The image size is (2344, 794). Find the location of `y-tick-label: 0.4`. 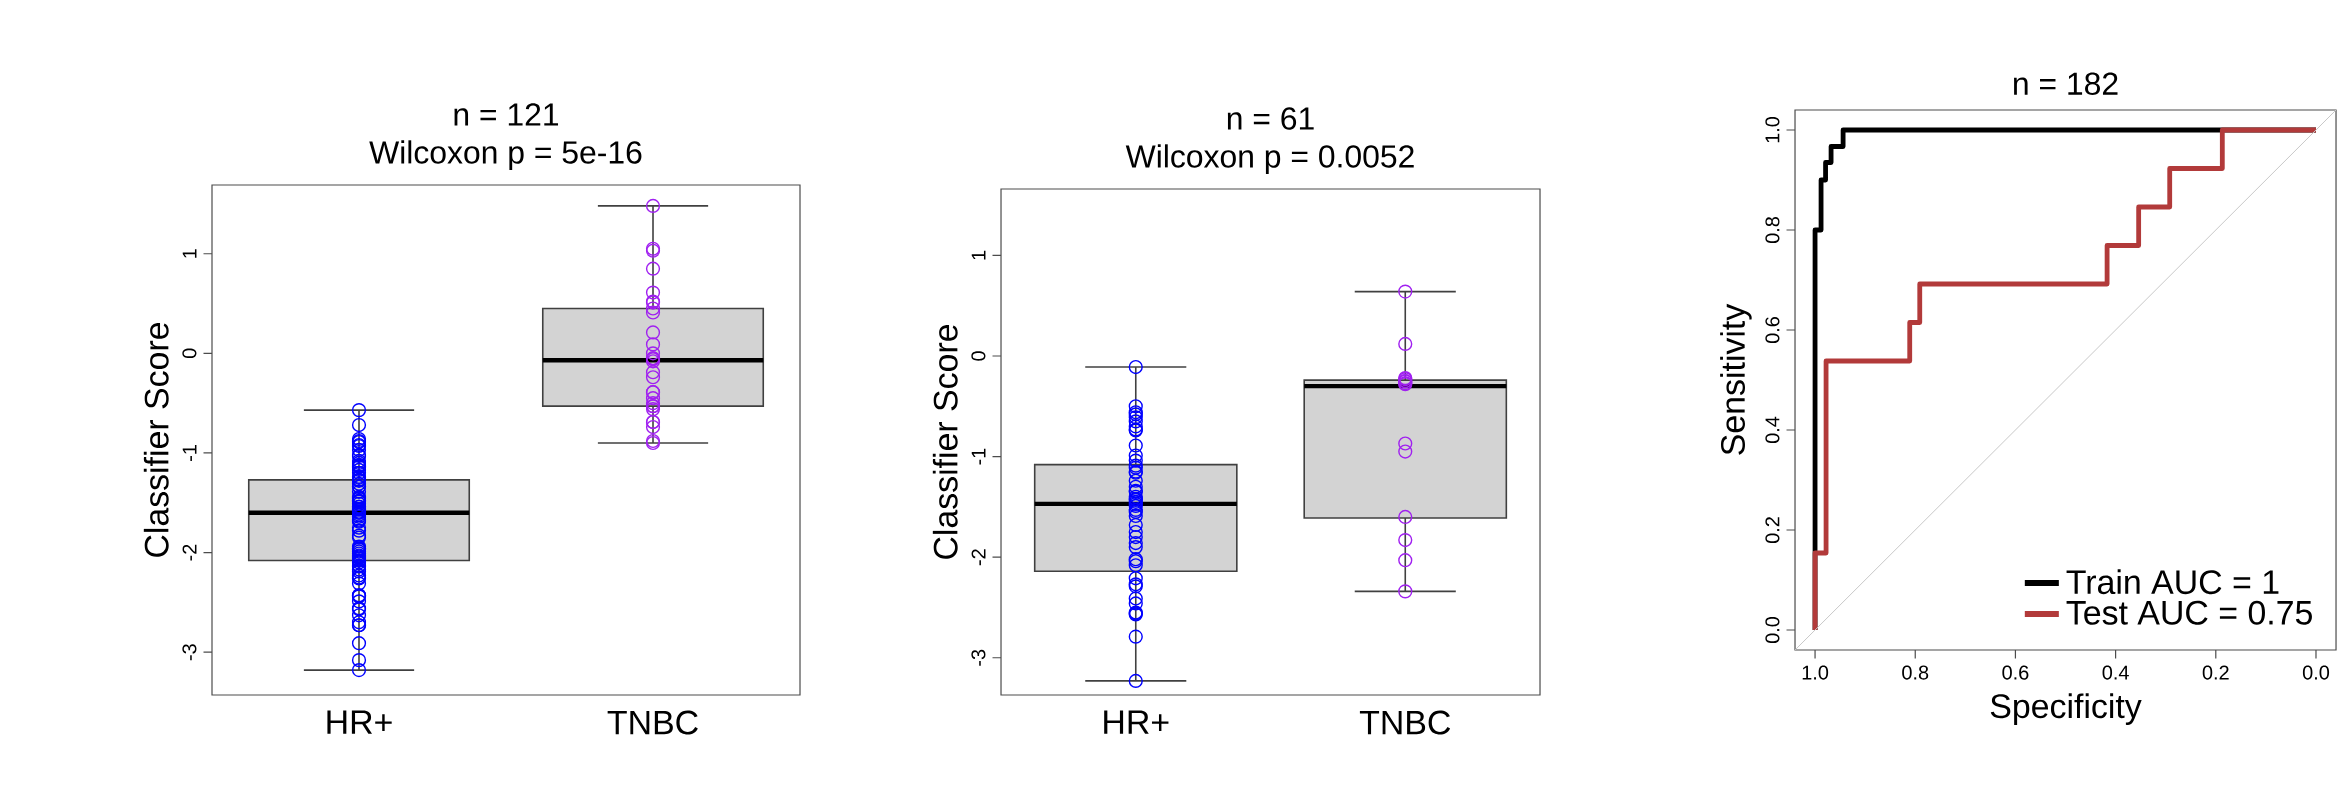

y-tick-label: 0.4 is located at coordinates (1772, 430).